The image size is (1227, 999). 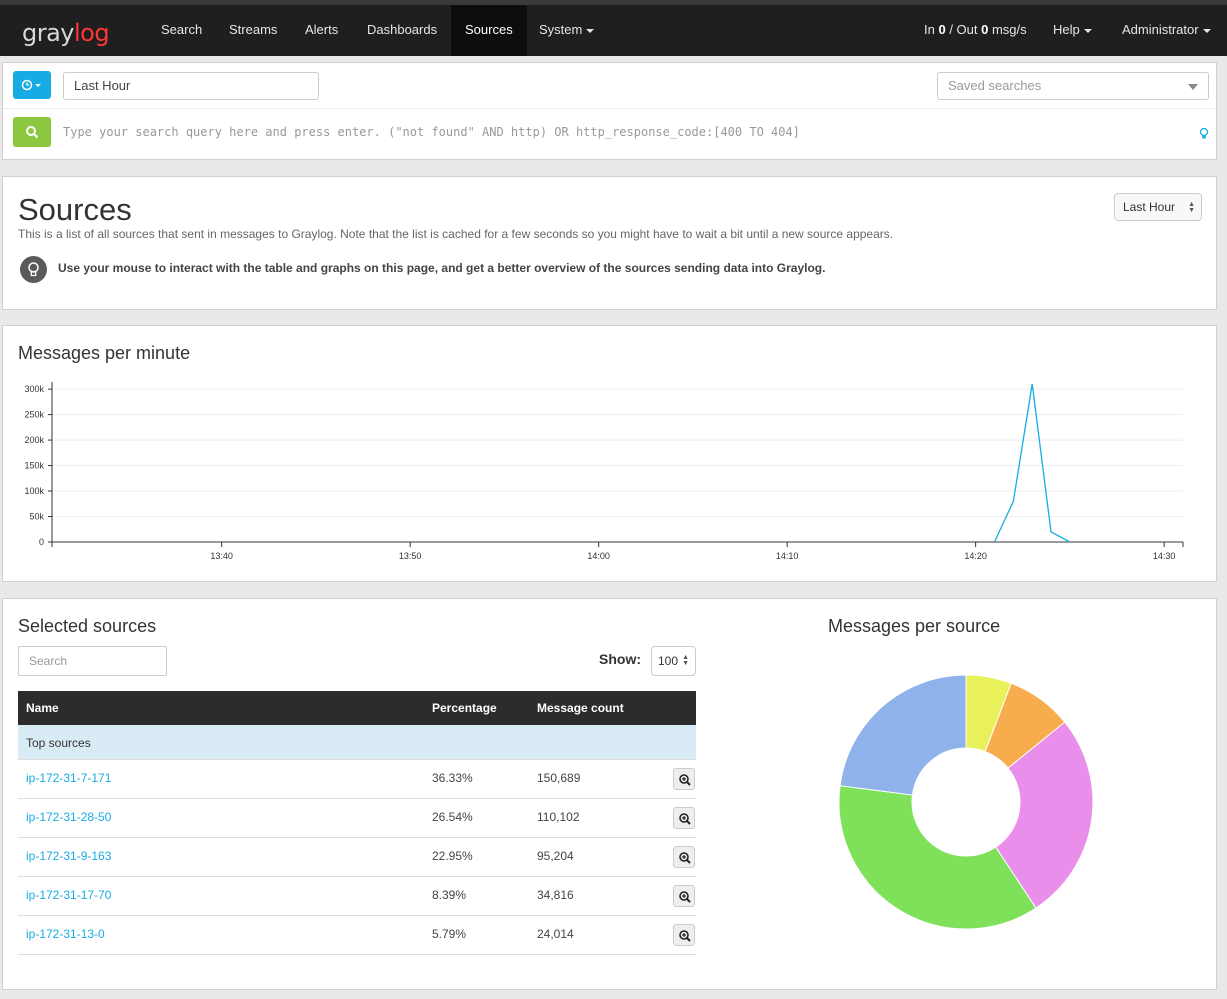 I want to click on source-percentage: 5.79%, so click(x=449, y=934).